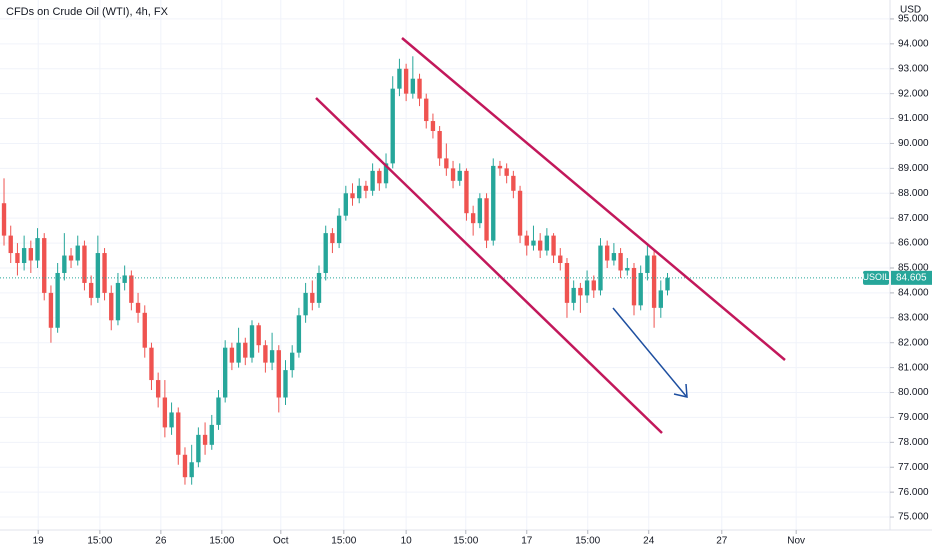  What do you see at coordinates (796, 541) in the screenshot?
I see `x-tick-label: Nov` at bounding box center [796, 541].